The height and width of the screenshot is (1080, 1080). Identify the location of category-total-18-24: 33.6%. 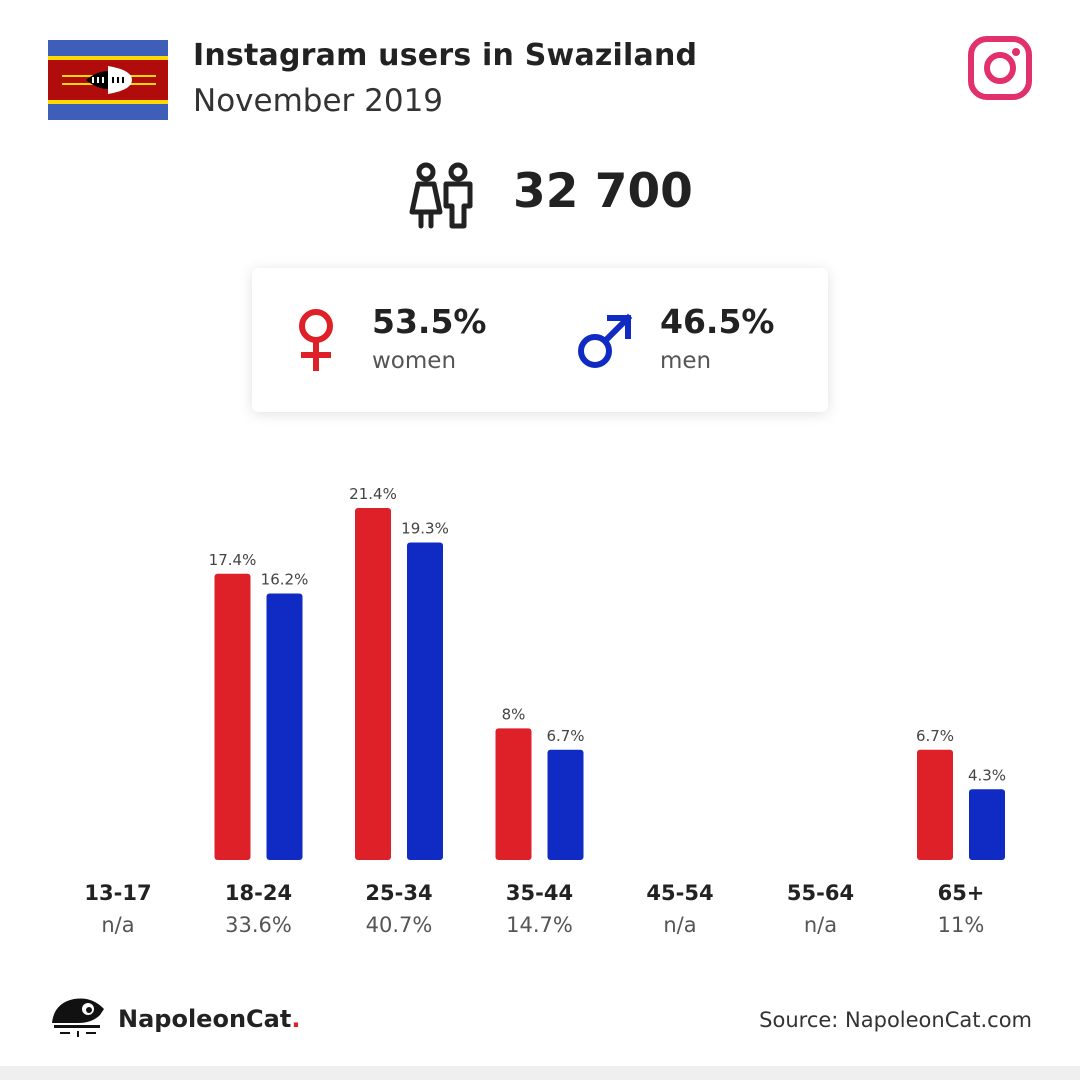
(258, 925).